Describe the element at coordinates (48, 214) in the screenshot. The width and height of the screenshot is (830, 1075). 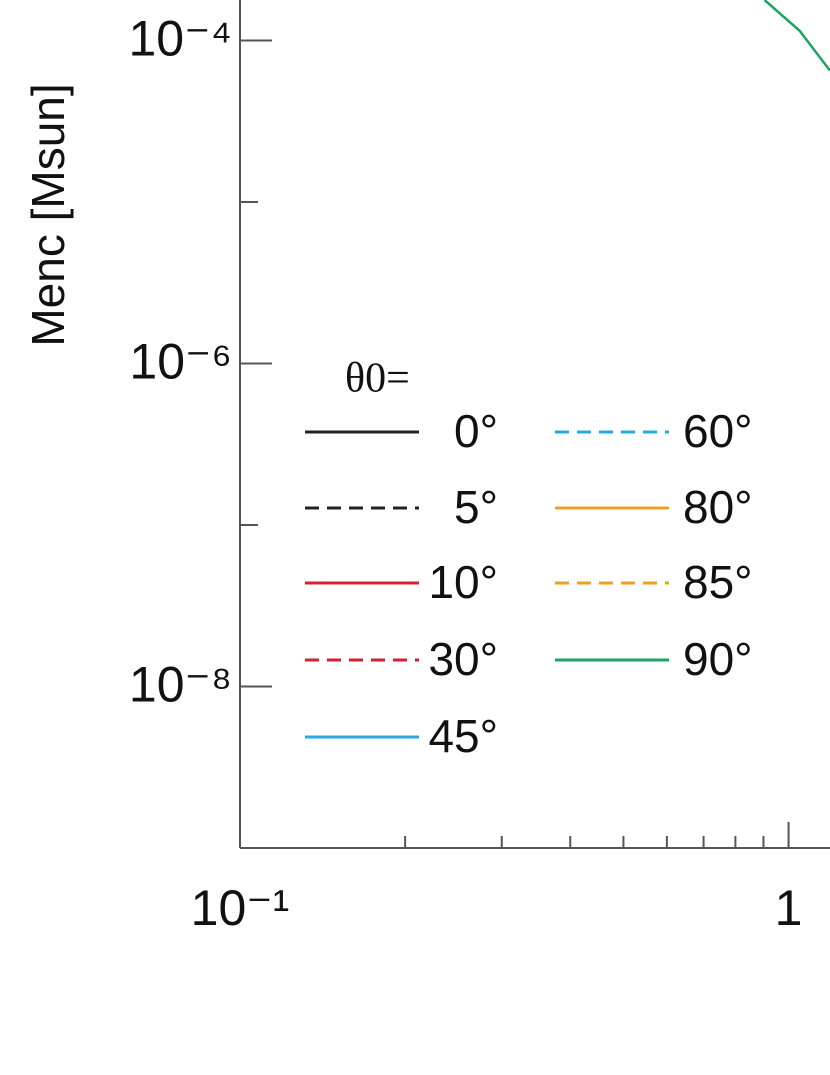
I see `y-axis-label: Menc [Msun]` at that location.